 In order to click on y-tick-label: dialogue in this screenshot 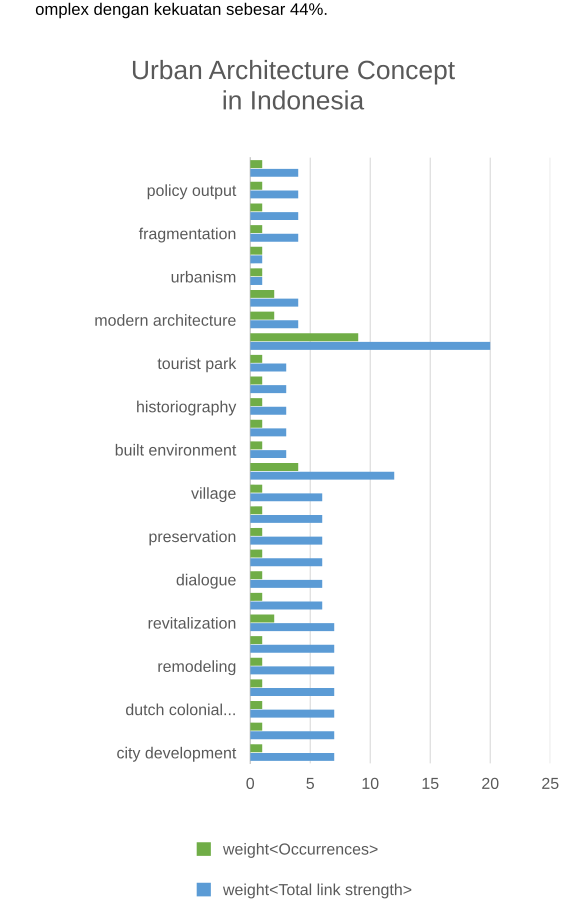, I will do `click(206, 581)`.